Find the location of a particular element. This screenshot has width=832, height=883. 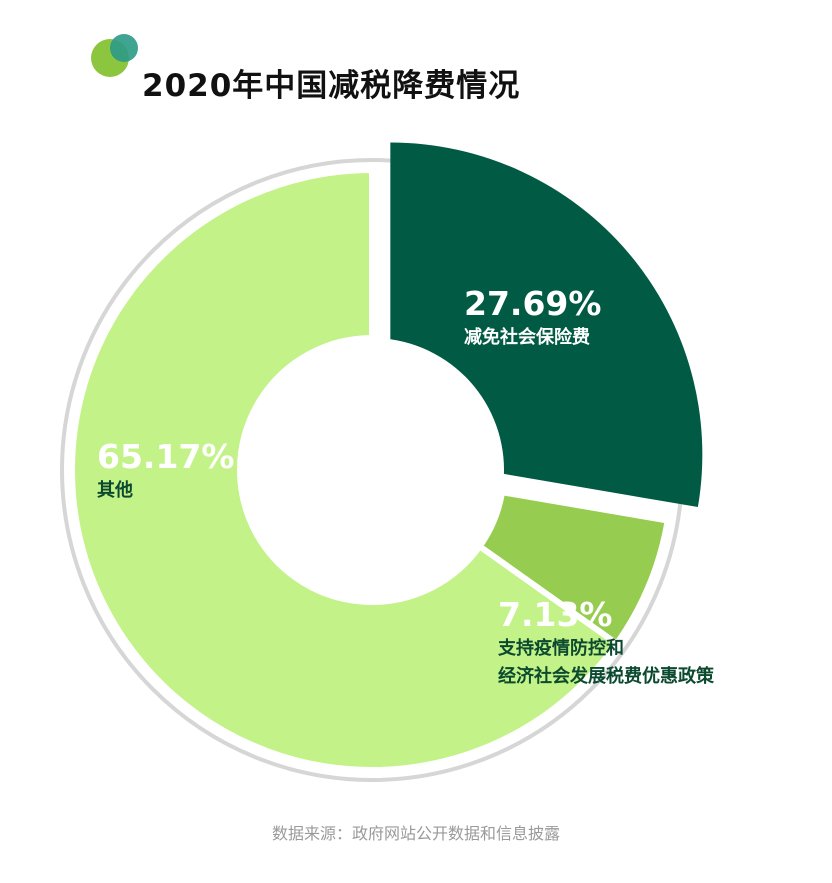

donut-hole is located at coordinates (372, 470).